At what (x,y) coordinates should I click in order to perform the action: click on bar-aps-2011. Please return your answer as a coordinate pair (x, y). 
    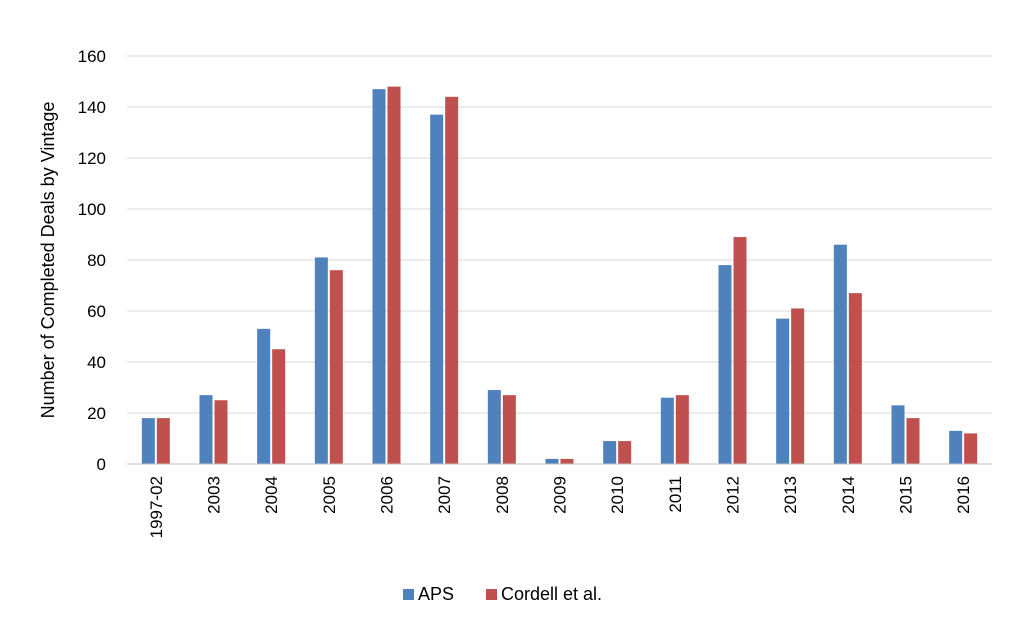
    Looking at the image, I should click on (667, 430).